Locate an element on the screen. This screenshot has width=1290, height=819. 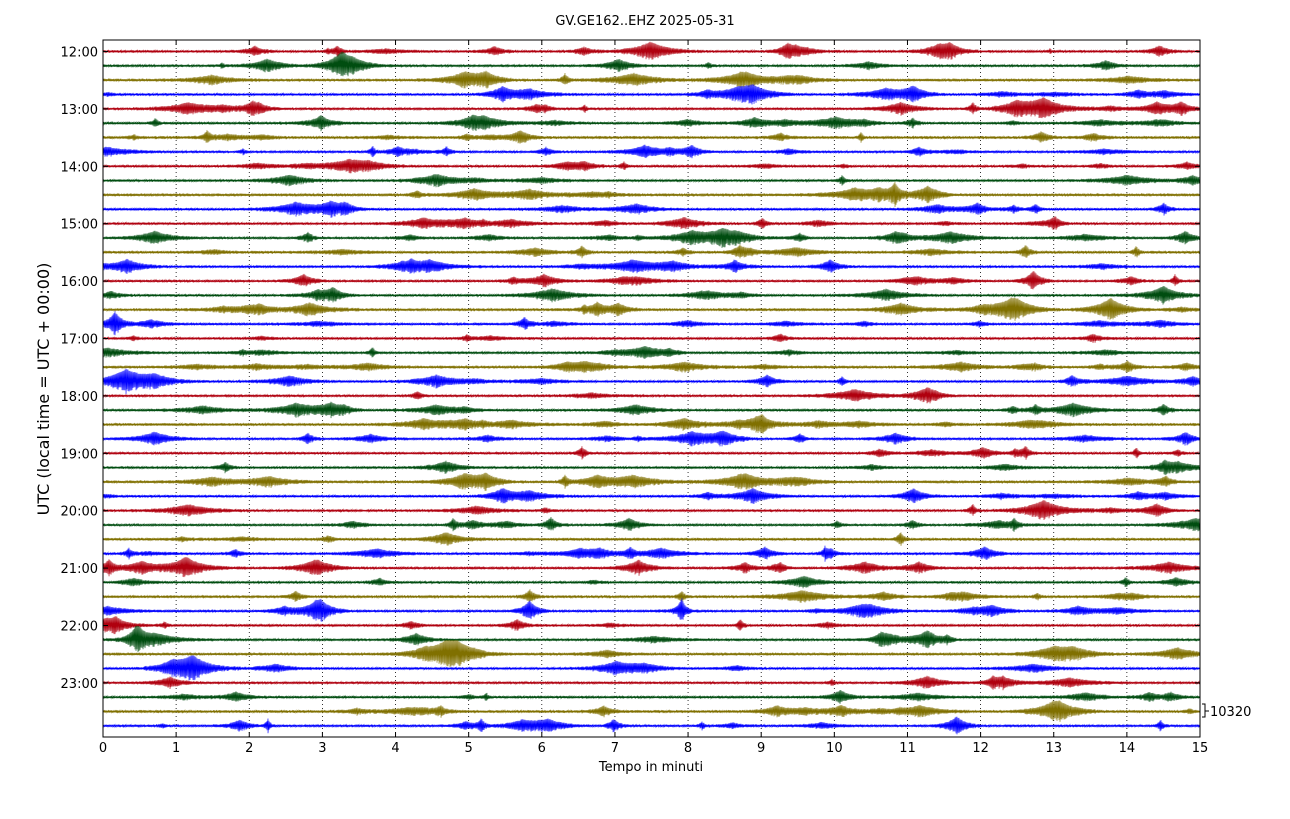
x-tick-label: 1 is located at coordinates (176, 748).